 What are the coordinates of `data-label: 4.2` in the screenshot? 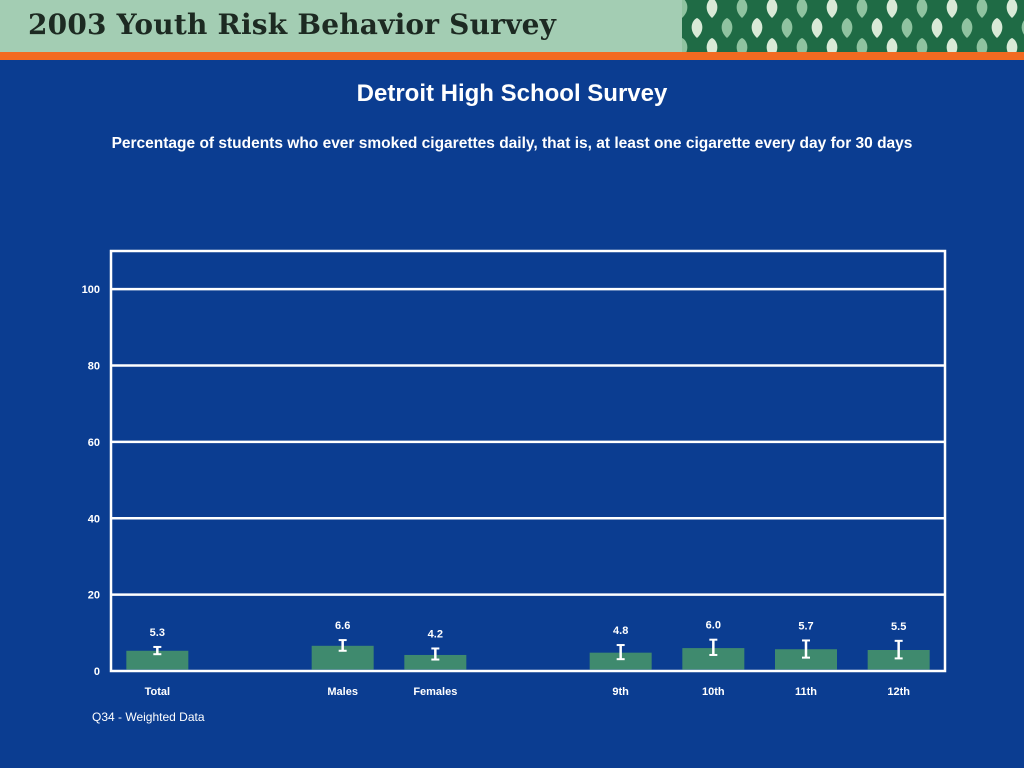 It's located at (435, 634).